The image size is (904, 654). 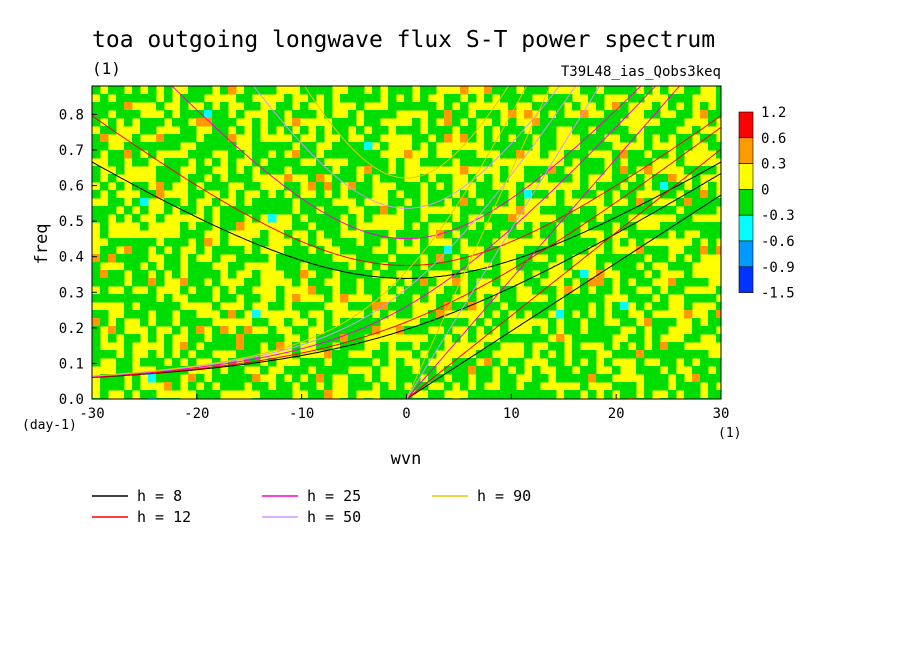 I want to click on y-tick-label: 0.3, so click(x=71, y=293).